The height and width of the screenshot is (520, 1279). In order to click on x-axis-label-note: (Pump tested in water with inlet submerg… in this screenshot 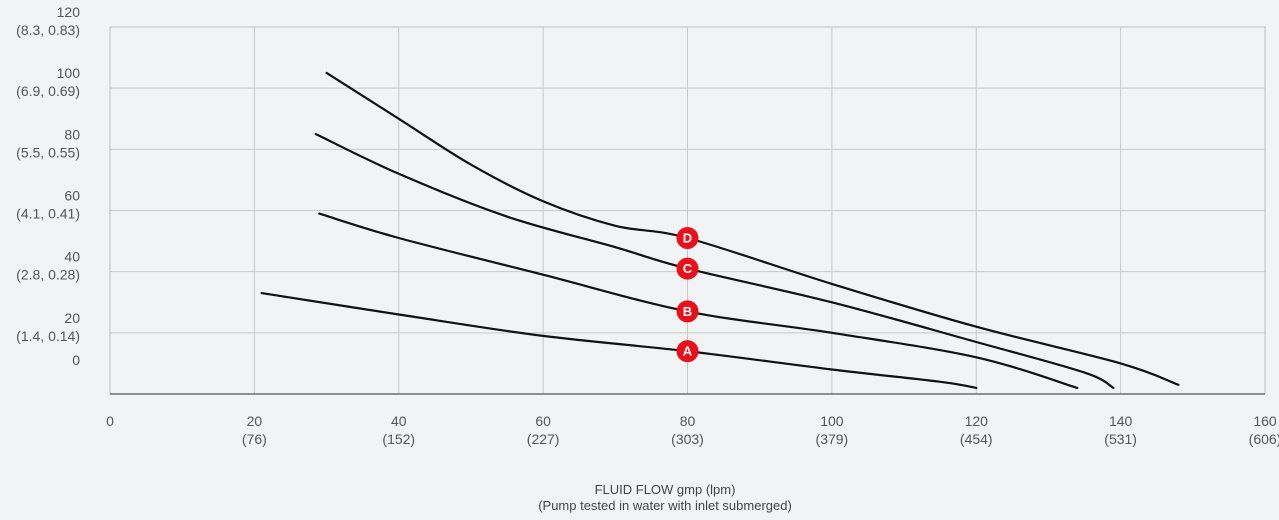, I will do `click(665, 505)`.